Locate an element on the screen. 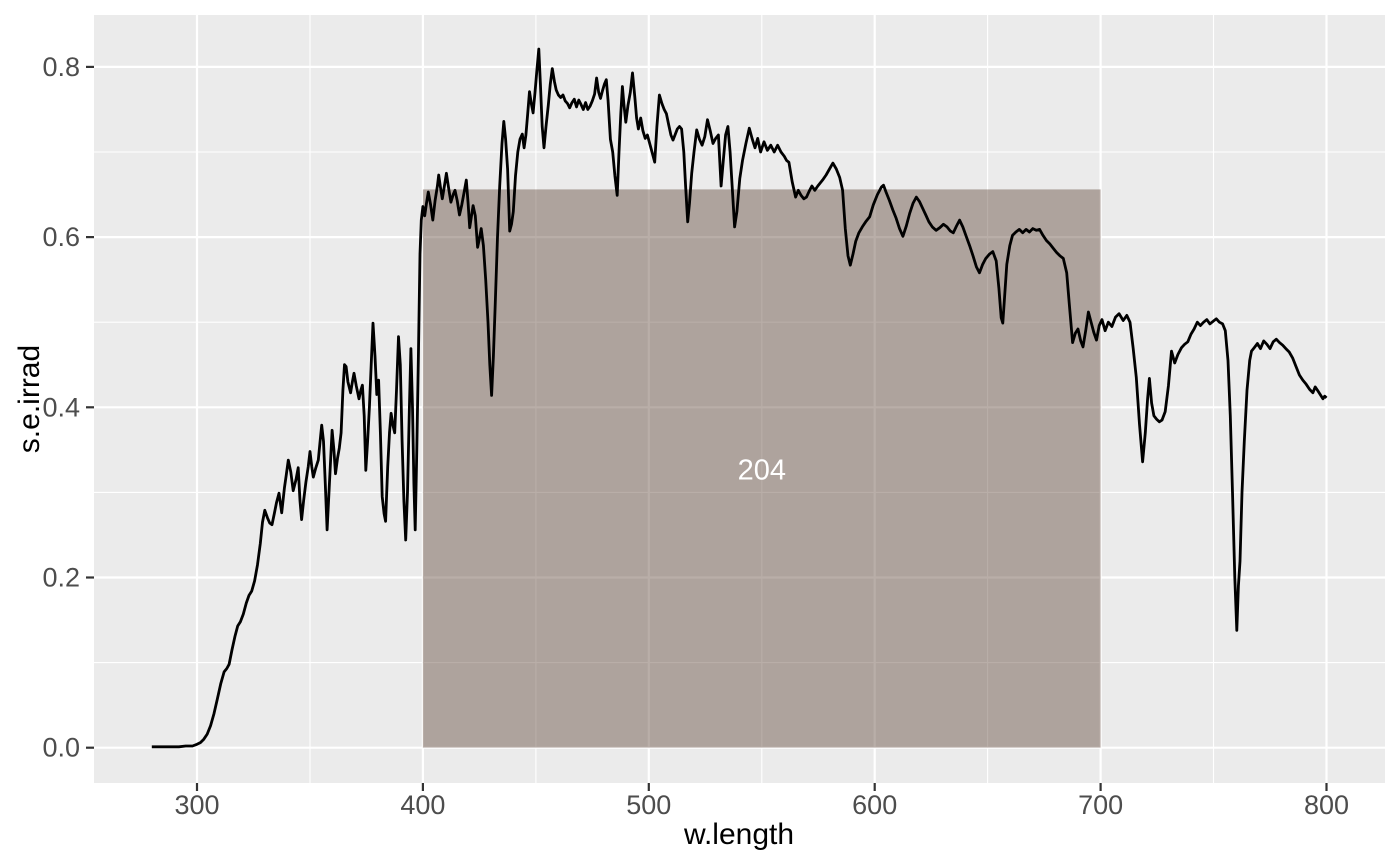  x-tick-label: 800 is located at coordinates (1326, 805).